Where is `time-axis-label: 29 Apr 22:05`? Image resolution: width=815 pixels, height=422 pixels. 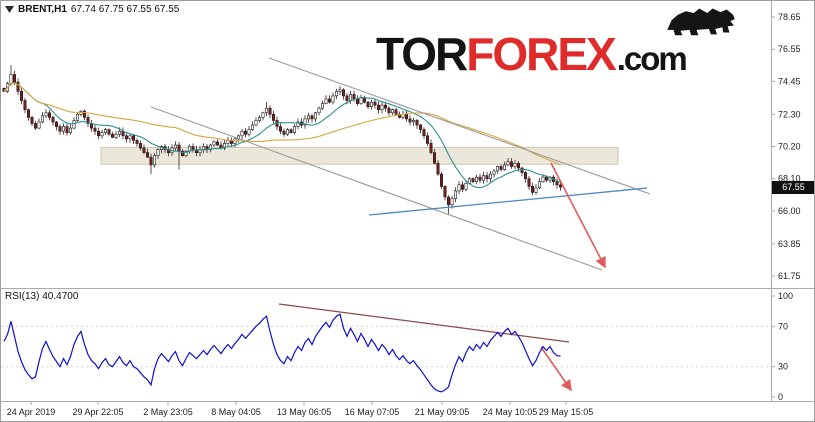 time-axis-label: 29 Apr 22:05 is located at coordinates (97, 412).